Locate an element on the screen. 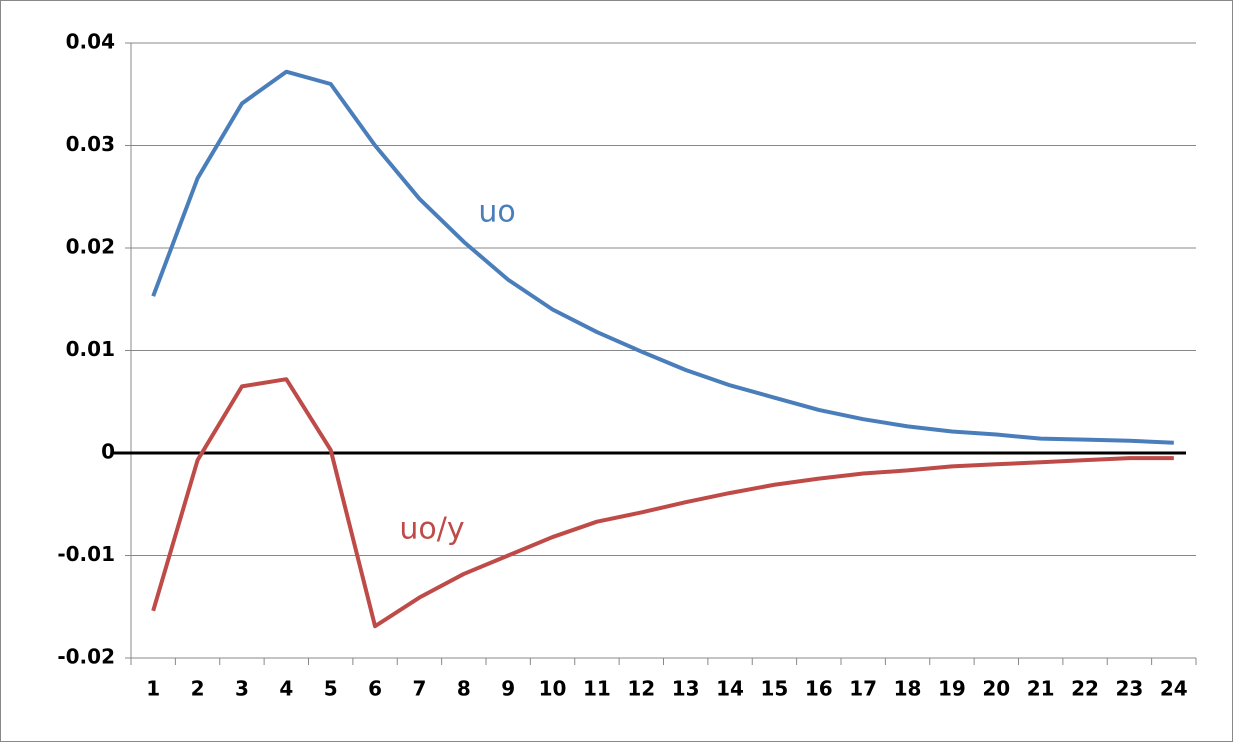 This screenshot has width=1233, height=742. x-tick-label: 1 is located at coordinates (153, 689).